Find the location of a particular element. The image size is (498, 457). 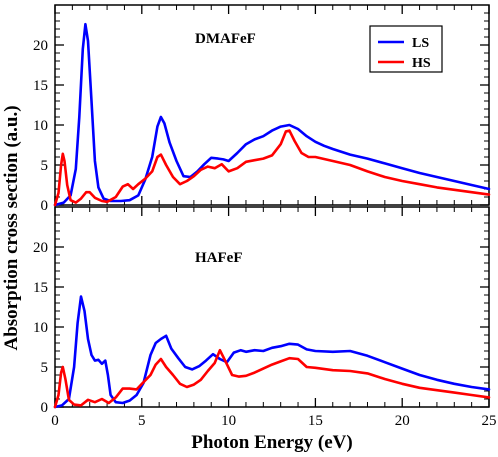

x-tick-label: 10 is located at coordinates (228, 421).